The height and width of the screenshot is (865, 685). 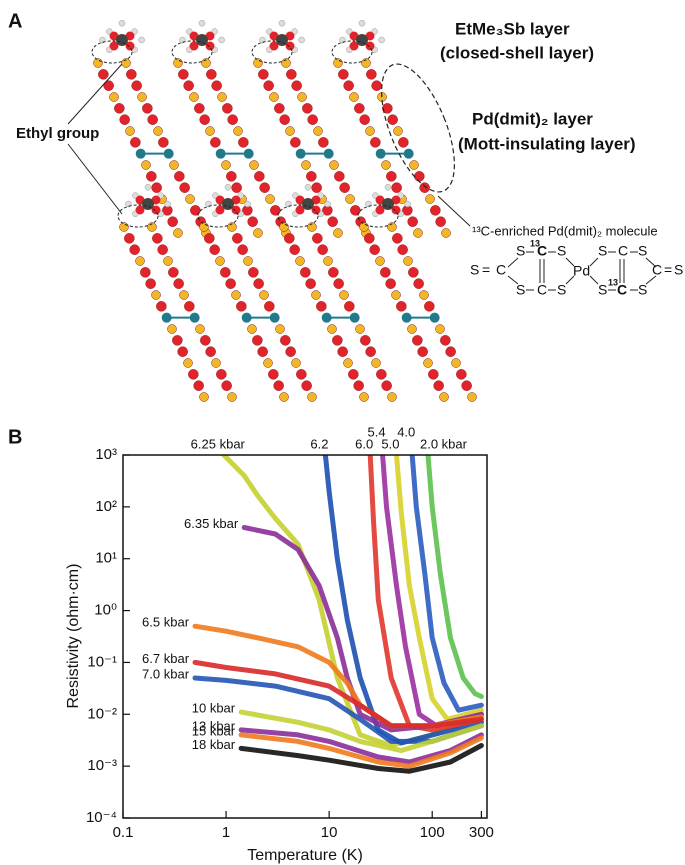 I want to click on series-label: 6.7 kbar, so click(x=166, y=658).